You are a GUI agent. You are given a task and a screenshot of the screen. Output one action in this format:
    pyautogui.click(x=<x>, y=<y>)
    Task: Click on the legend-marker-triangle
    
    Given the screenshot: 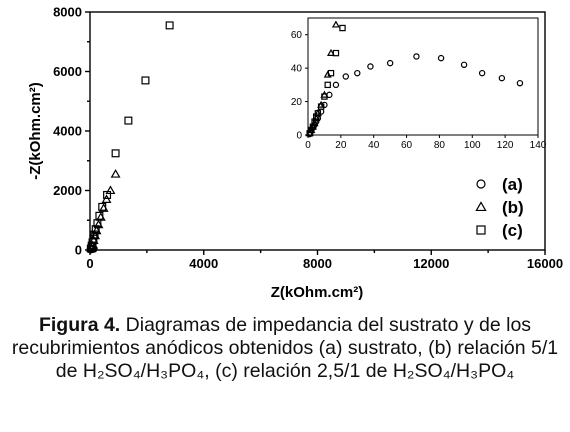 What is the action you would take?
    pyautogui.click(x=481, y=206)
    